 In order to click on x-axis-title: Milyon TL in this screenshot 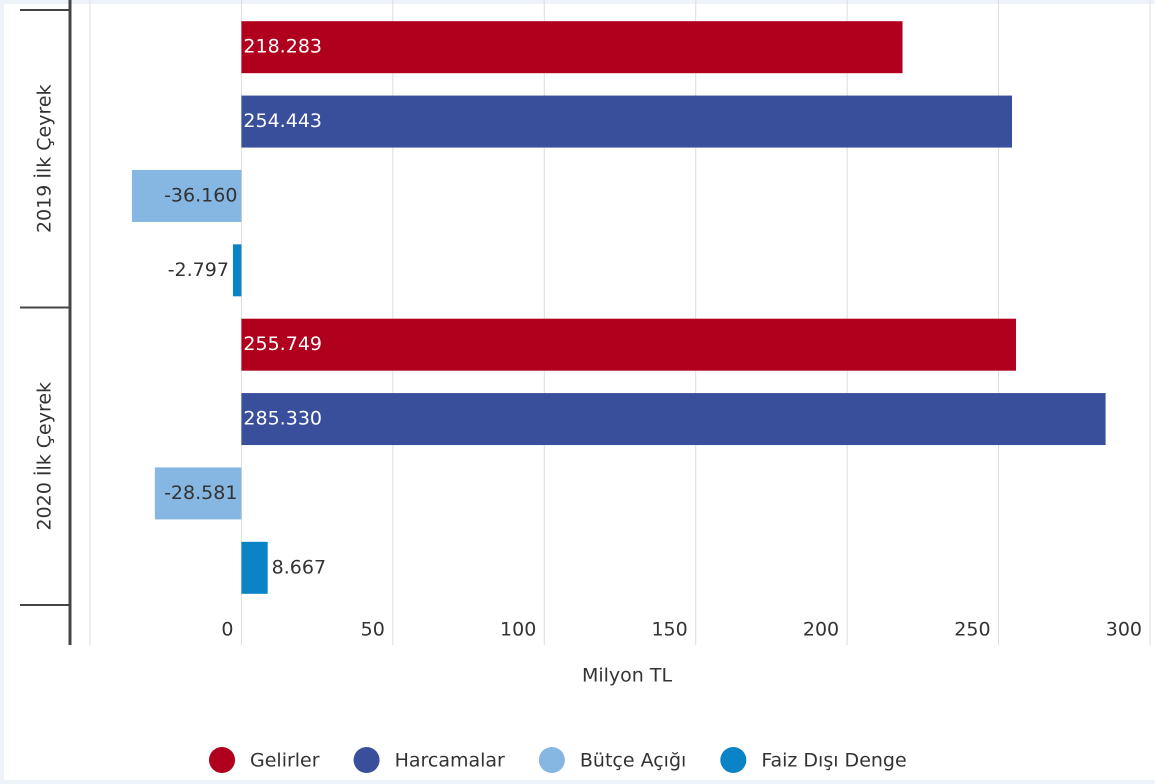, I will do `click(627, 676)`.